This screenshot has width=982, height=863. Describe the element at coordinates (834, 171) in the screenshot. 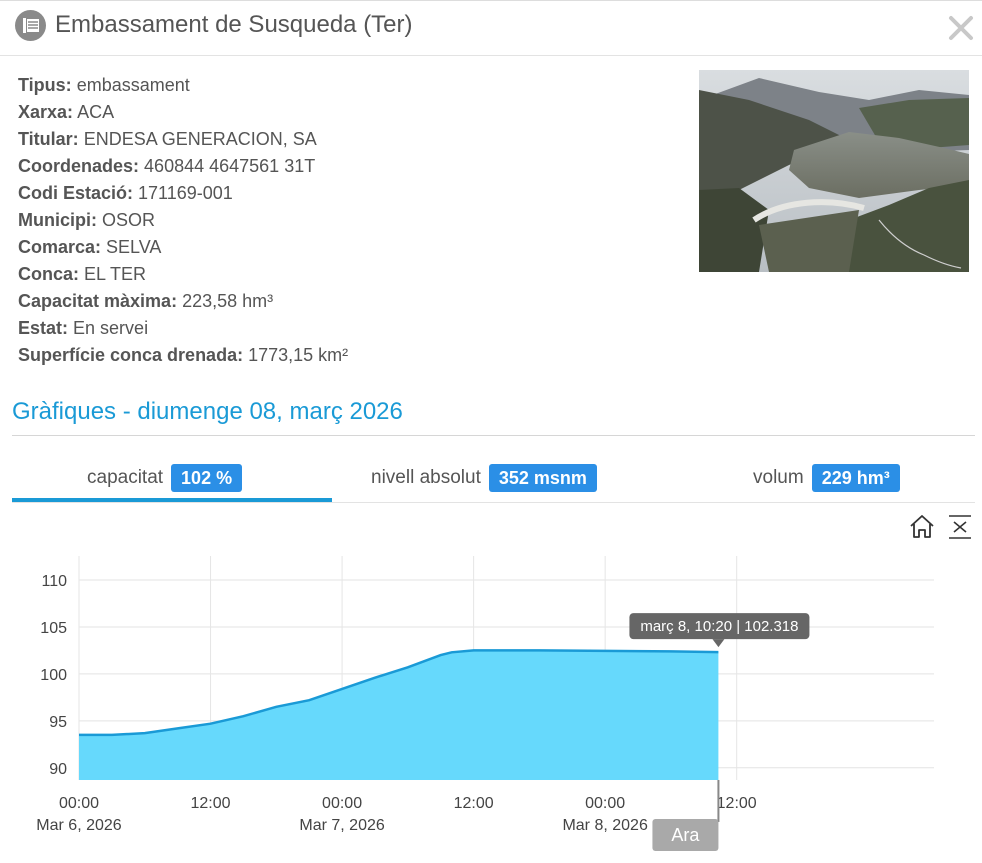

I see `reservoir-photo` at that location.